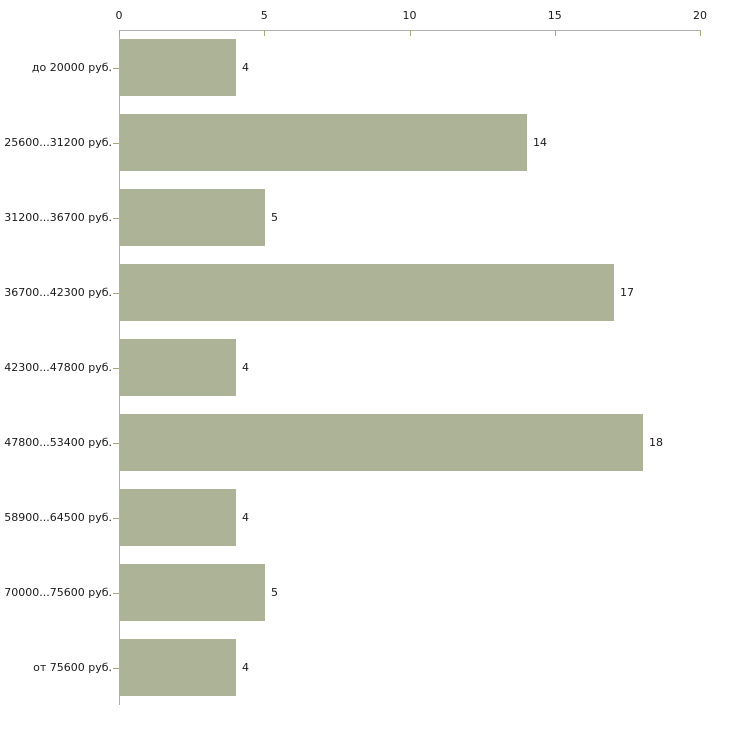 This screenshot has width=730, height=730. What do you see at coordinates (656, 442) in the screenshot?
I see `bar-value-label: 18` at bounding box center [656, 442].